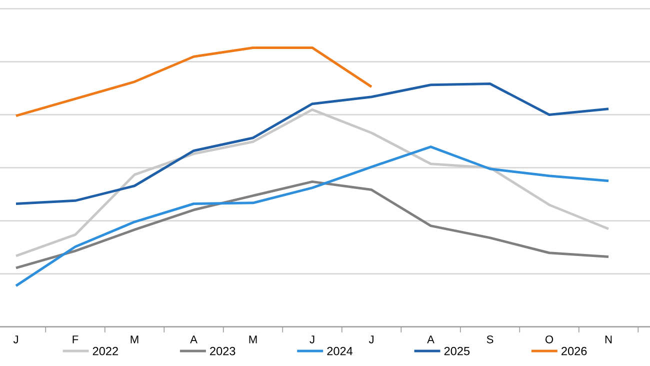 This screenshot has height=366, width=650. Describe the element at coordinates (223, 351) in the screenshot. I see `legend-label: 2023` at that location.